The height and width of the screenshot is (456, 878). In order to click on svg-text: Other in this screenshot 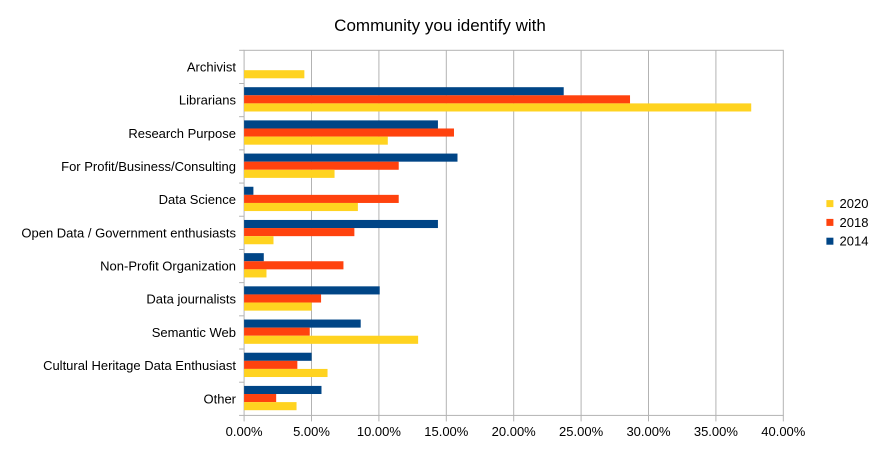, I will do `click(219, 398)`.